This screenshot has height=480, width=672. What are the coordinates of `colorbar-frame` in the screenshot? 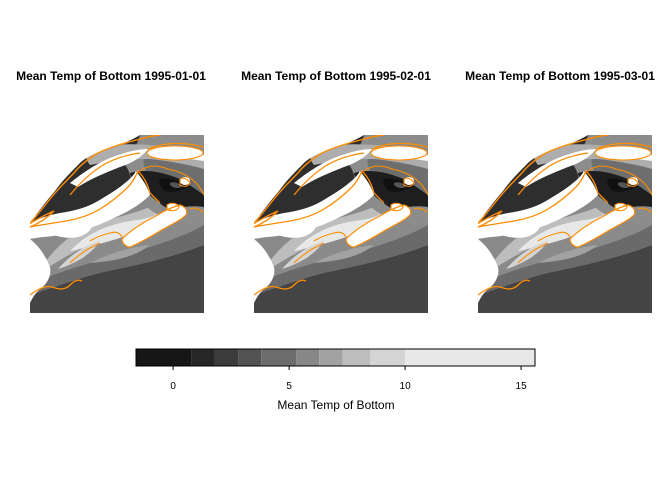 It's located at (335, 357).